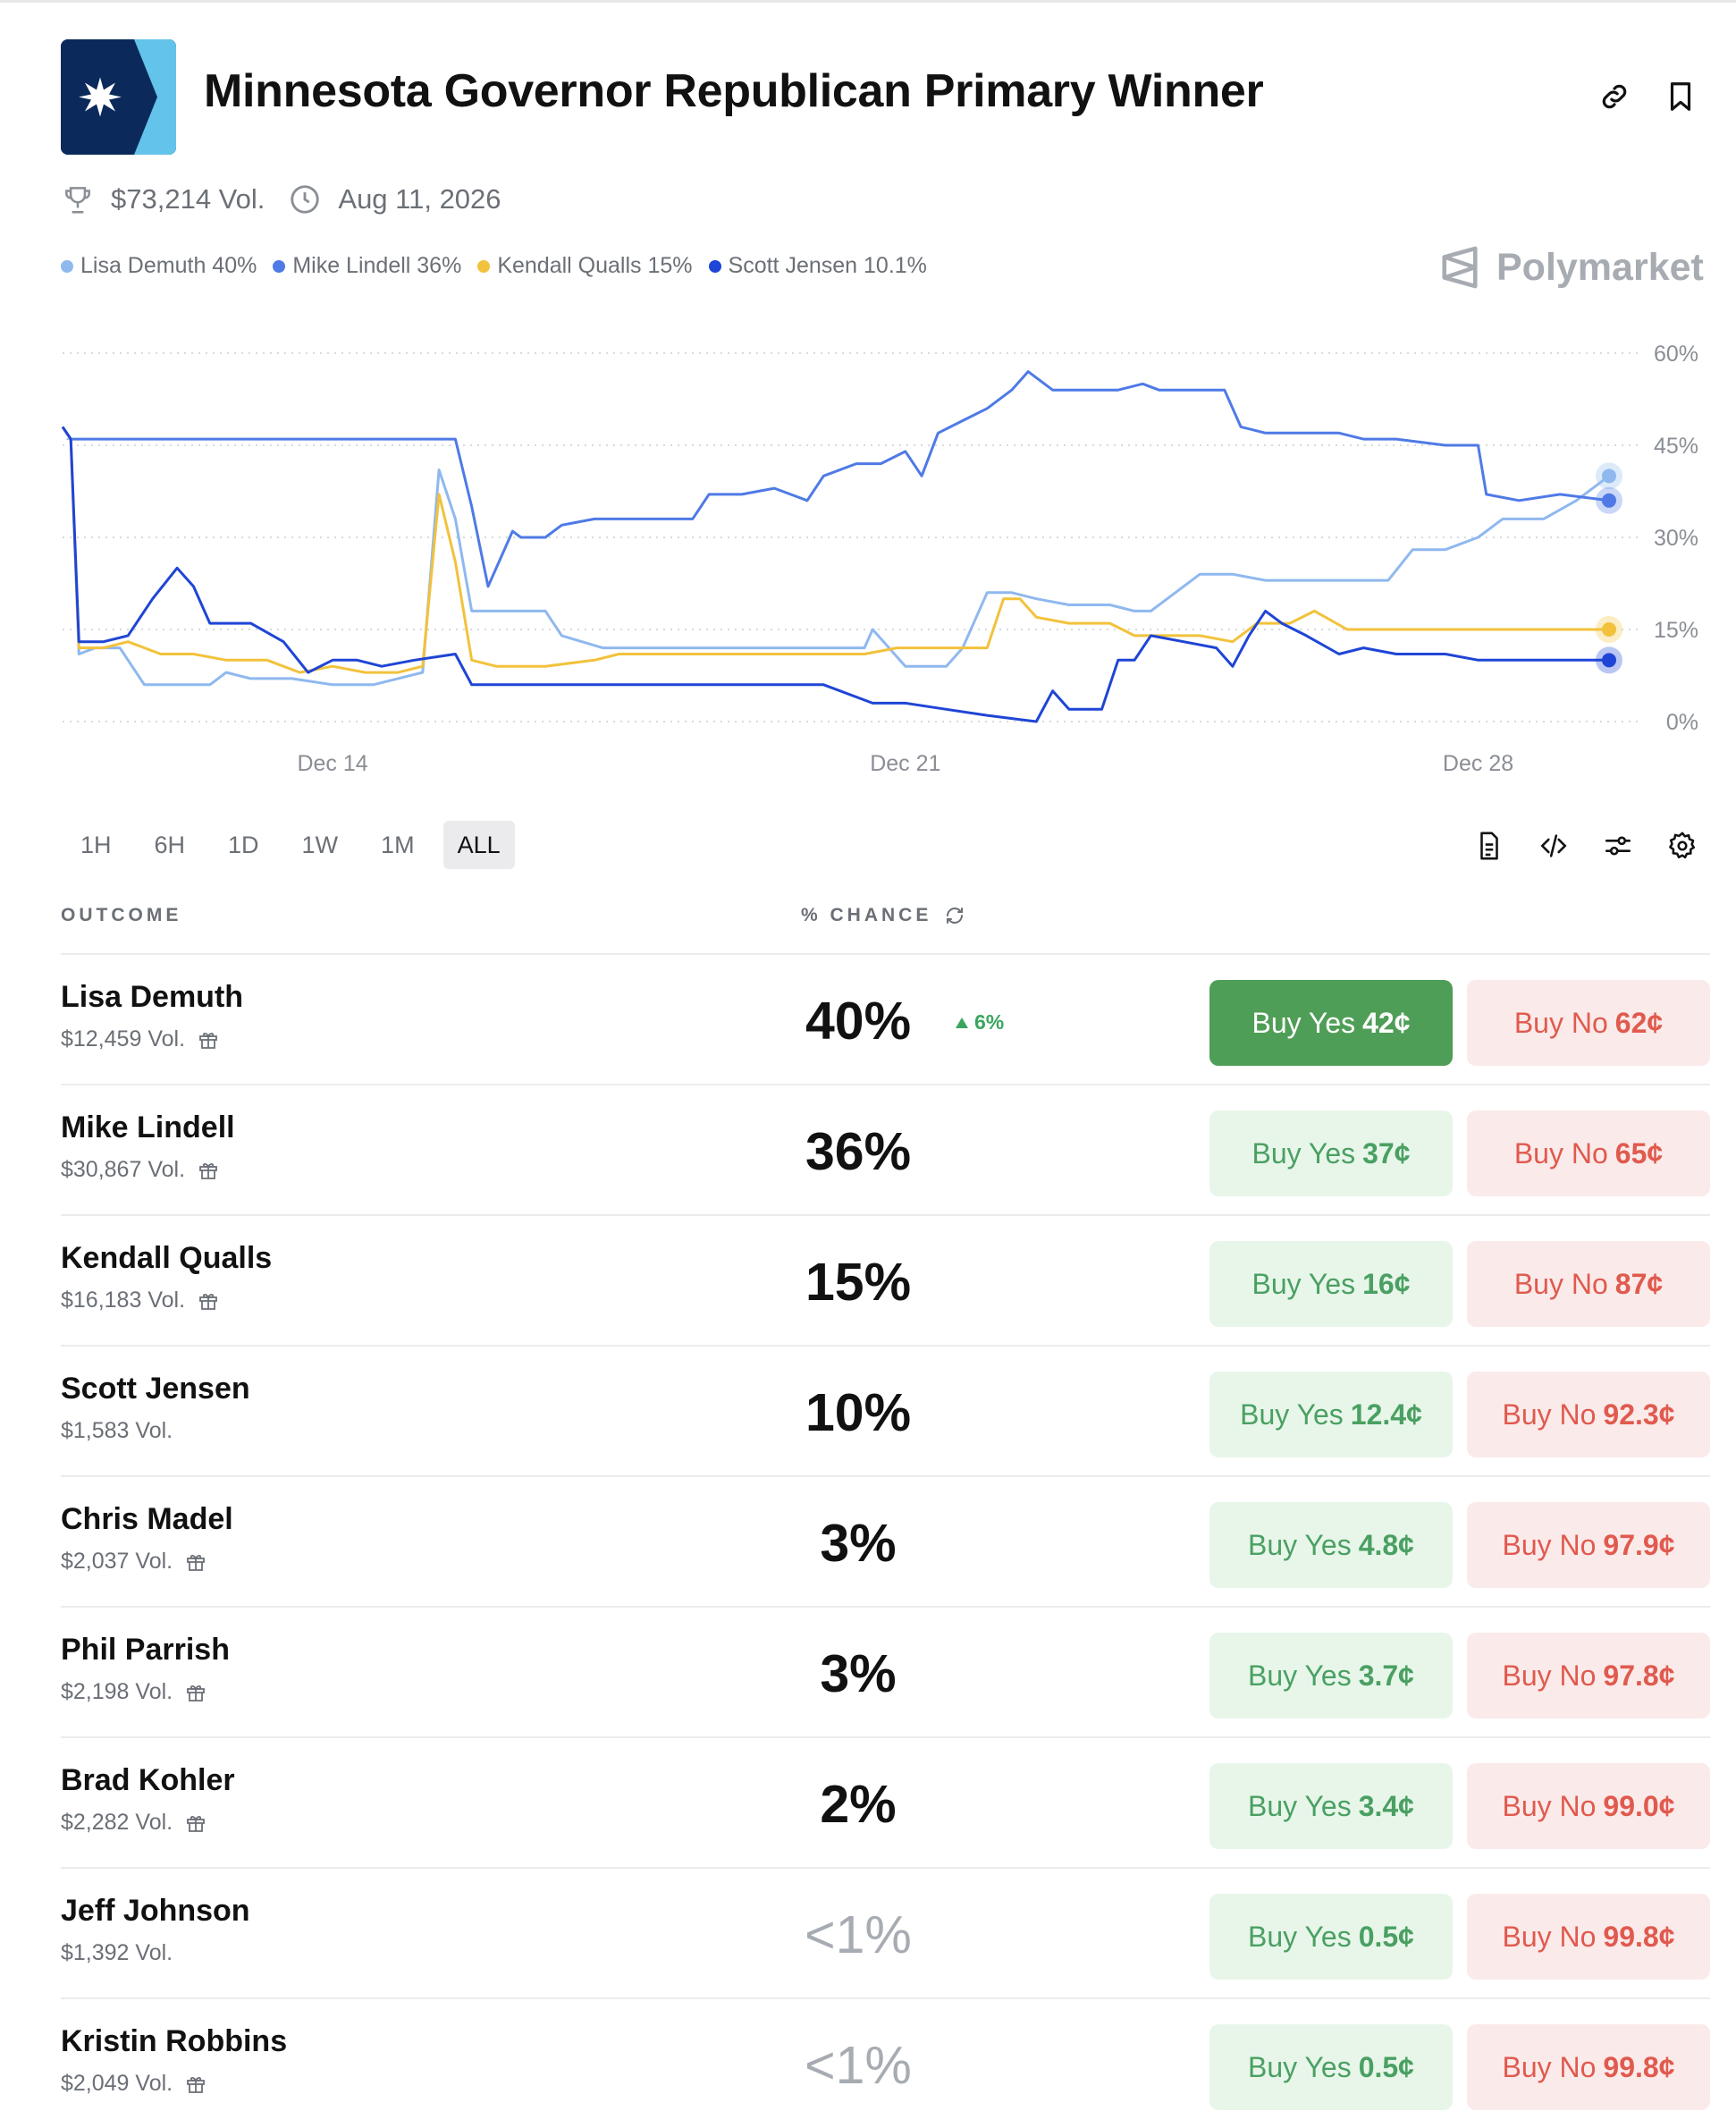  Describe the element at coordinates (962, 1023) in the screenshot. I see `up-triangle-icon` at that location.